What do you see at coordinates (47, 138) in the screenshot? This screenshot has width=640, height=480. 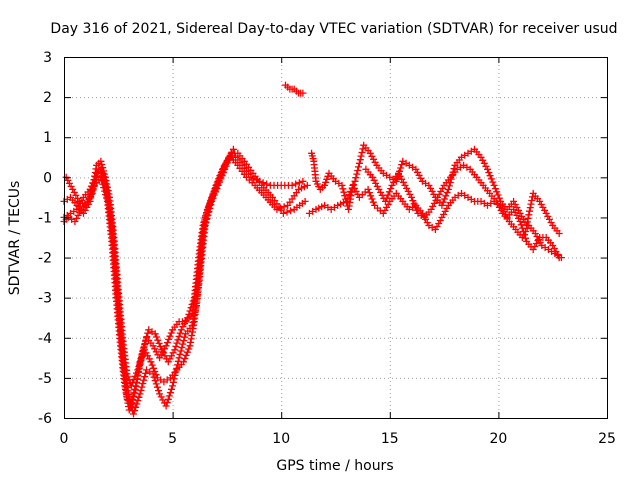 I see `y-tick-label: 1` at bounding box center [47, 138].